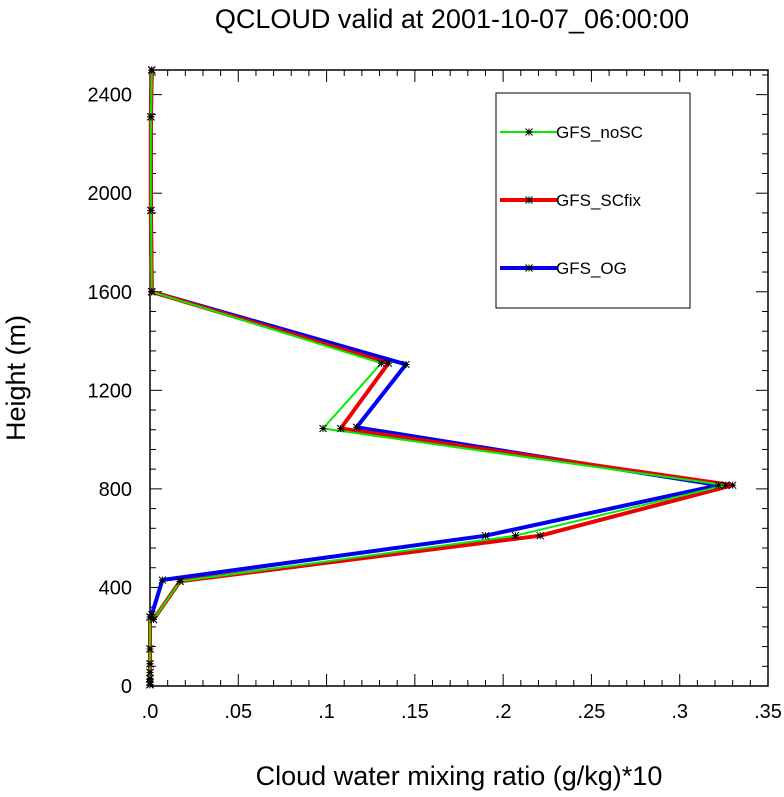 This screenshot has width=784, height=797. Describe the element at coordinates (599, 200) in the screenshot. I see `legend-label: GFS_SCfix` at that location.